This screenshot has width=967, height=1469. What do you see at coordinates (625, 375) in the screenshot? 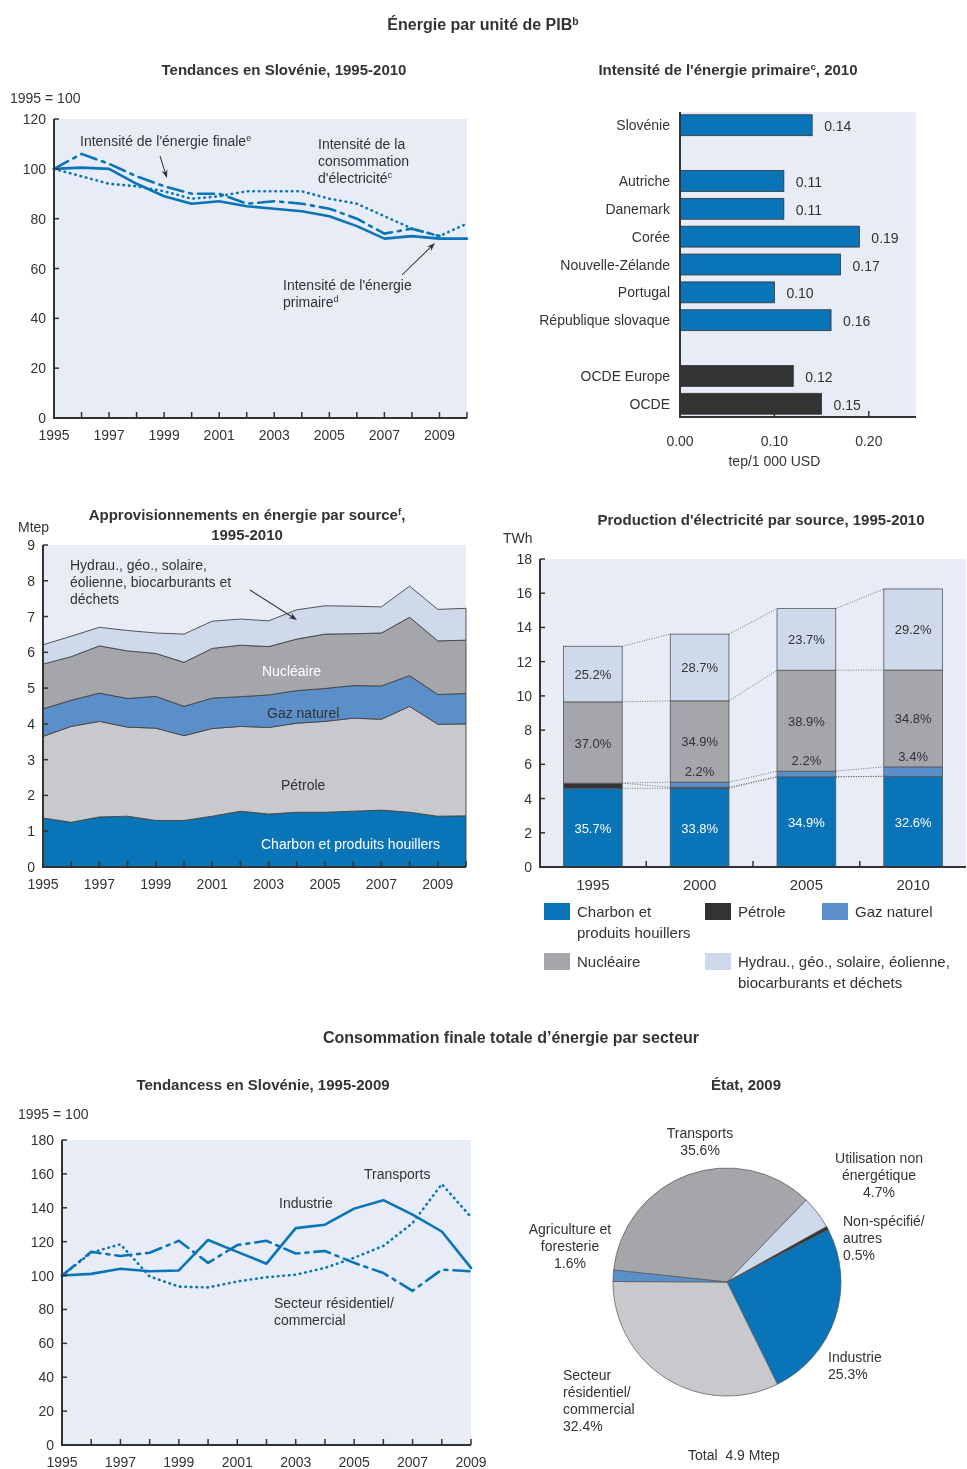
I see `y-tick-label: OCDE Europe` at bounding box center [625, 375].